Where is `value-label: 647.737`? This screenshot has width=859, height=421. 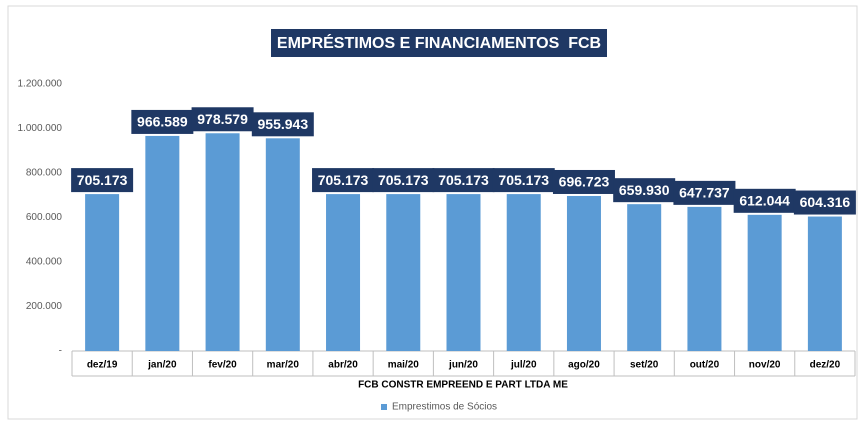 value-label: 647.737 is located at coordinates (704, 193).